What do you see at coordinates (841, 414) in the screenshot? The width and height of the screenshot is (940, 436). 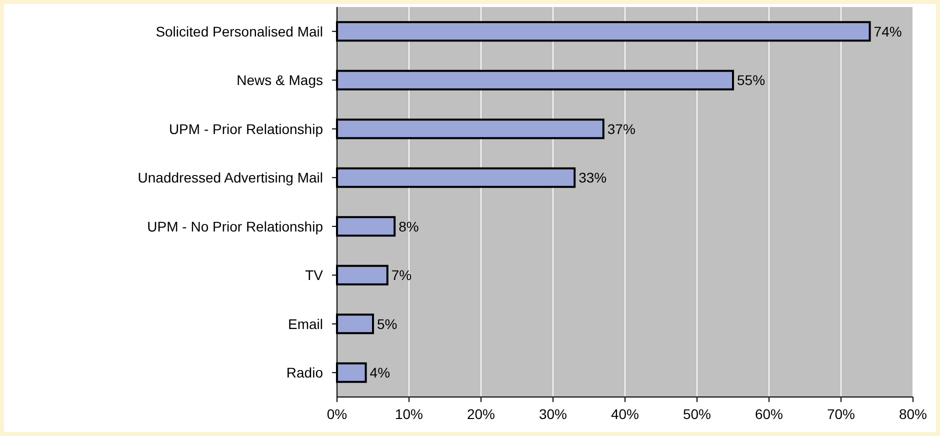 I see `x-tick-label: 70%` at bounding box center [841, 414].